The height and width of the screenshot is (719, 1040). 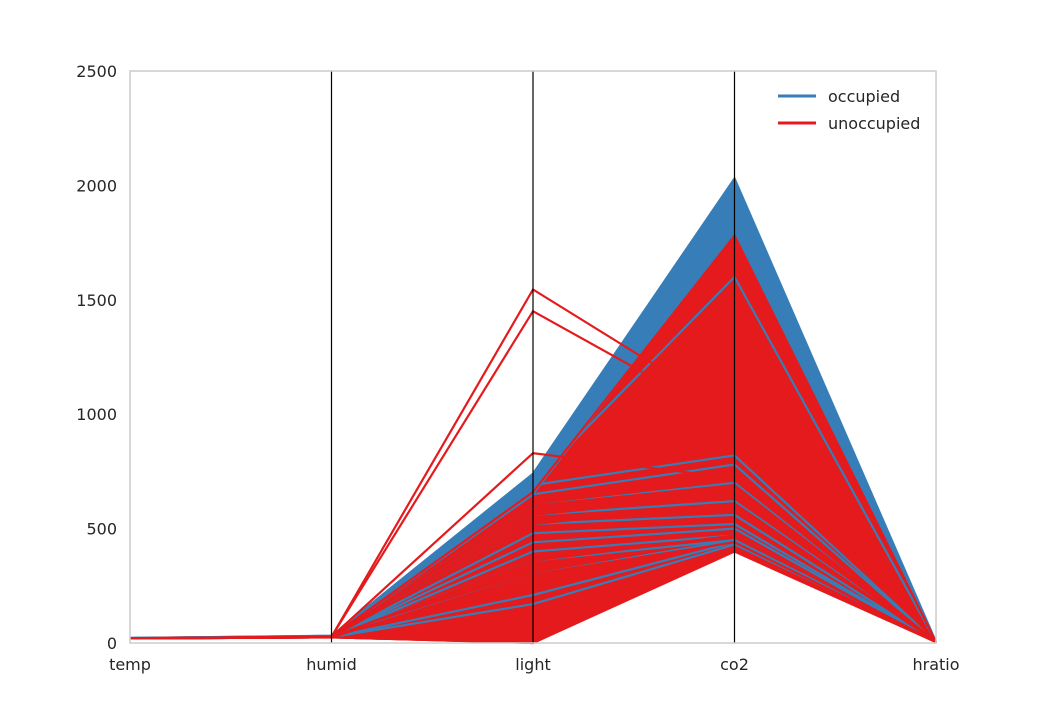 What do you see at coordinates (112, 643) in the screenshot?
I see `y-tick-0: 0` at bounding box center [112, 643].